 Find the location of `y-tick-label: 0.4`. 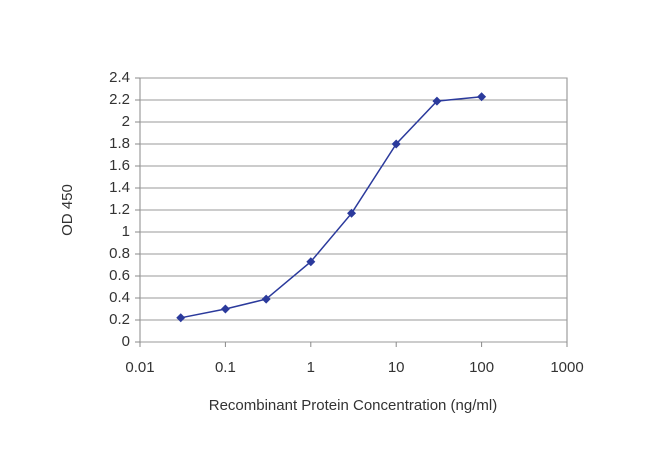

y-tick-label: 0.4 is located at coordinates (119, 297).